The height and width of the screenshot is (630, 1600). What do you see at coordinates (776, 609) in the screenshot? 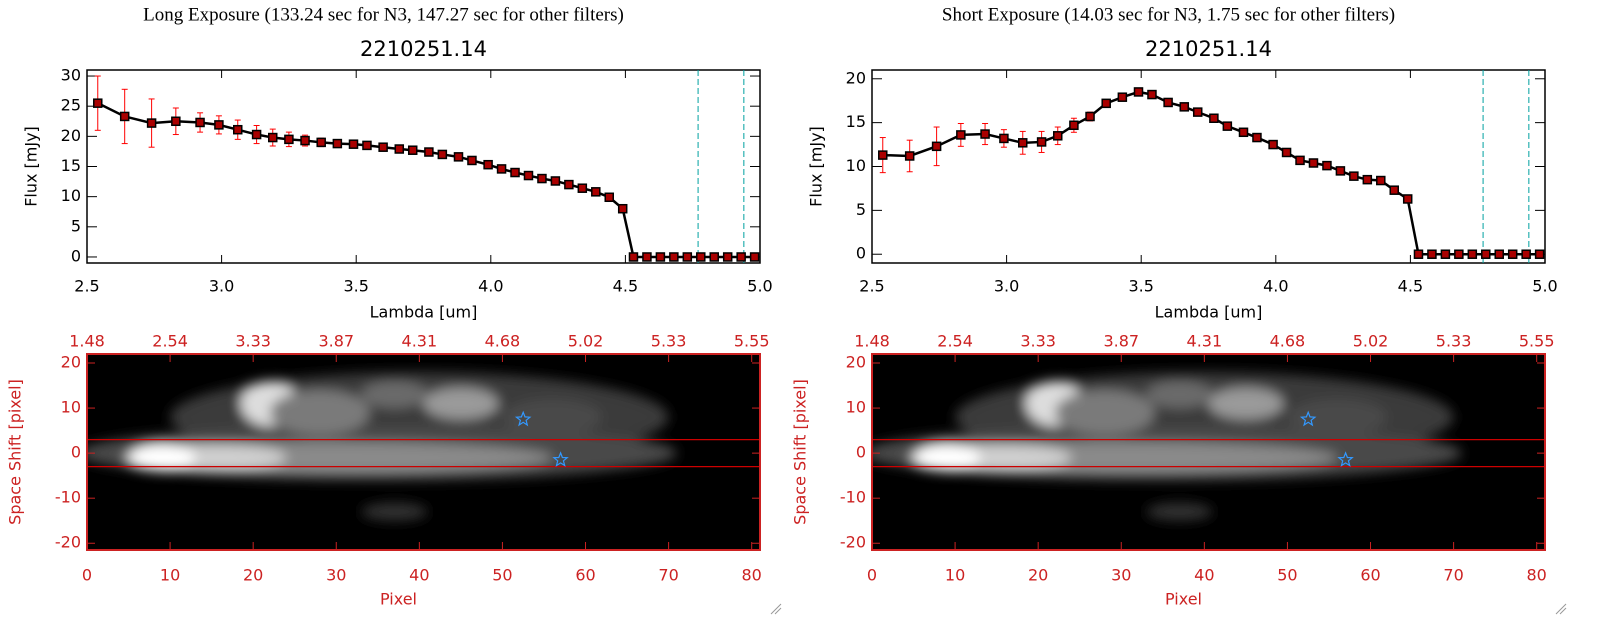
I see `resize-grip` at bounding box center [776, 609].